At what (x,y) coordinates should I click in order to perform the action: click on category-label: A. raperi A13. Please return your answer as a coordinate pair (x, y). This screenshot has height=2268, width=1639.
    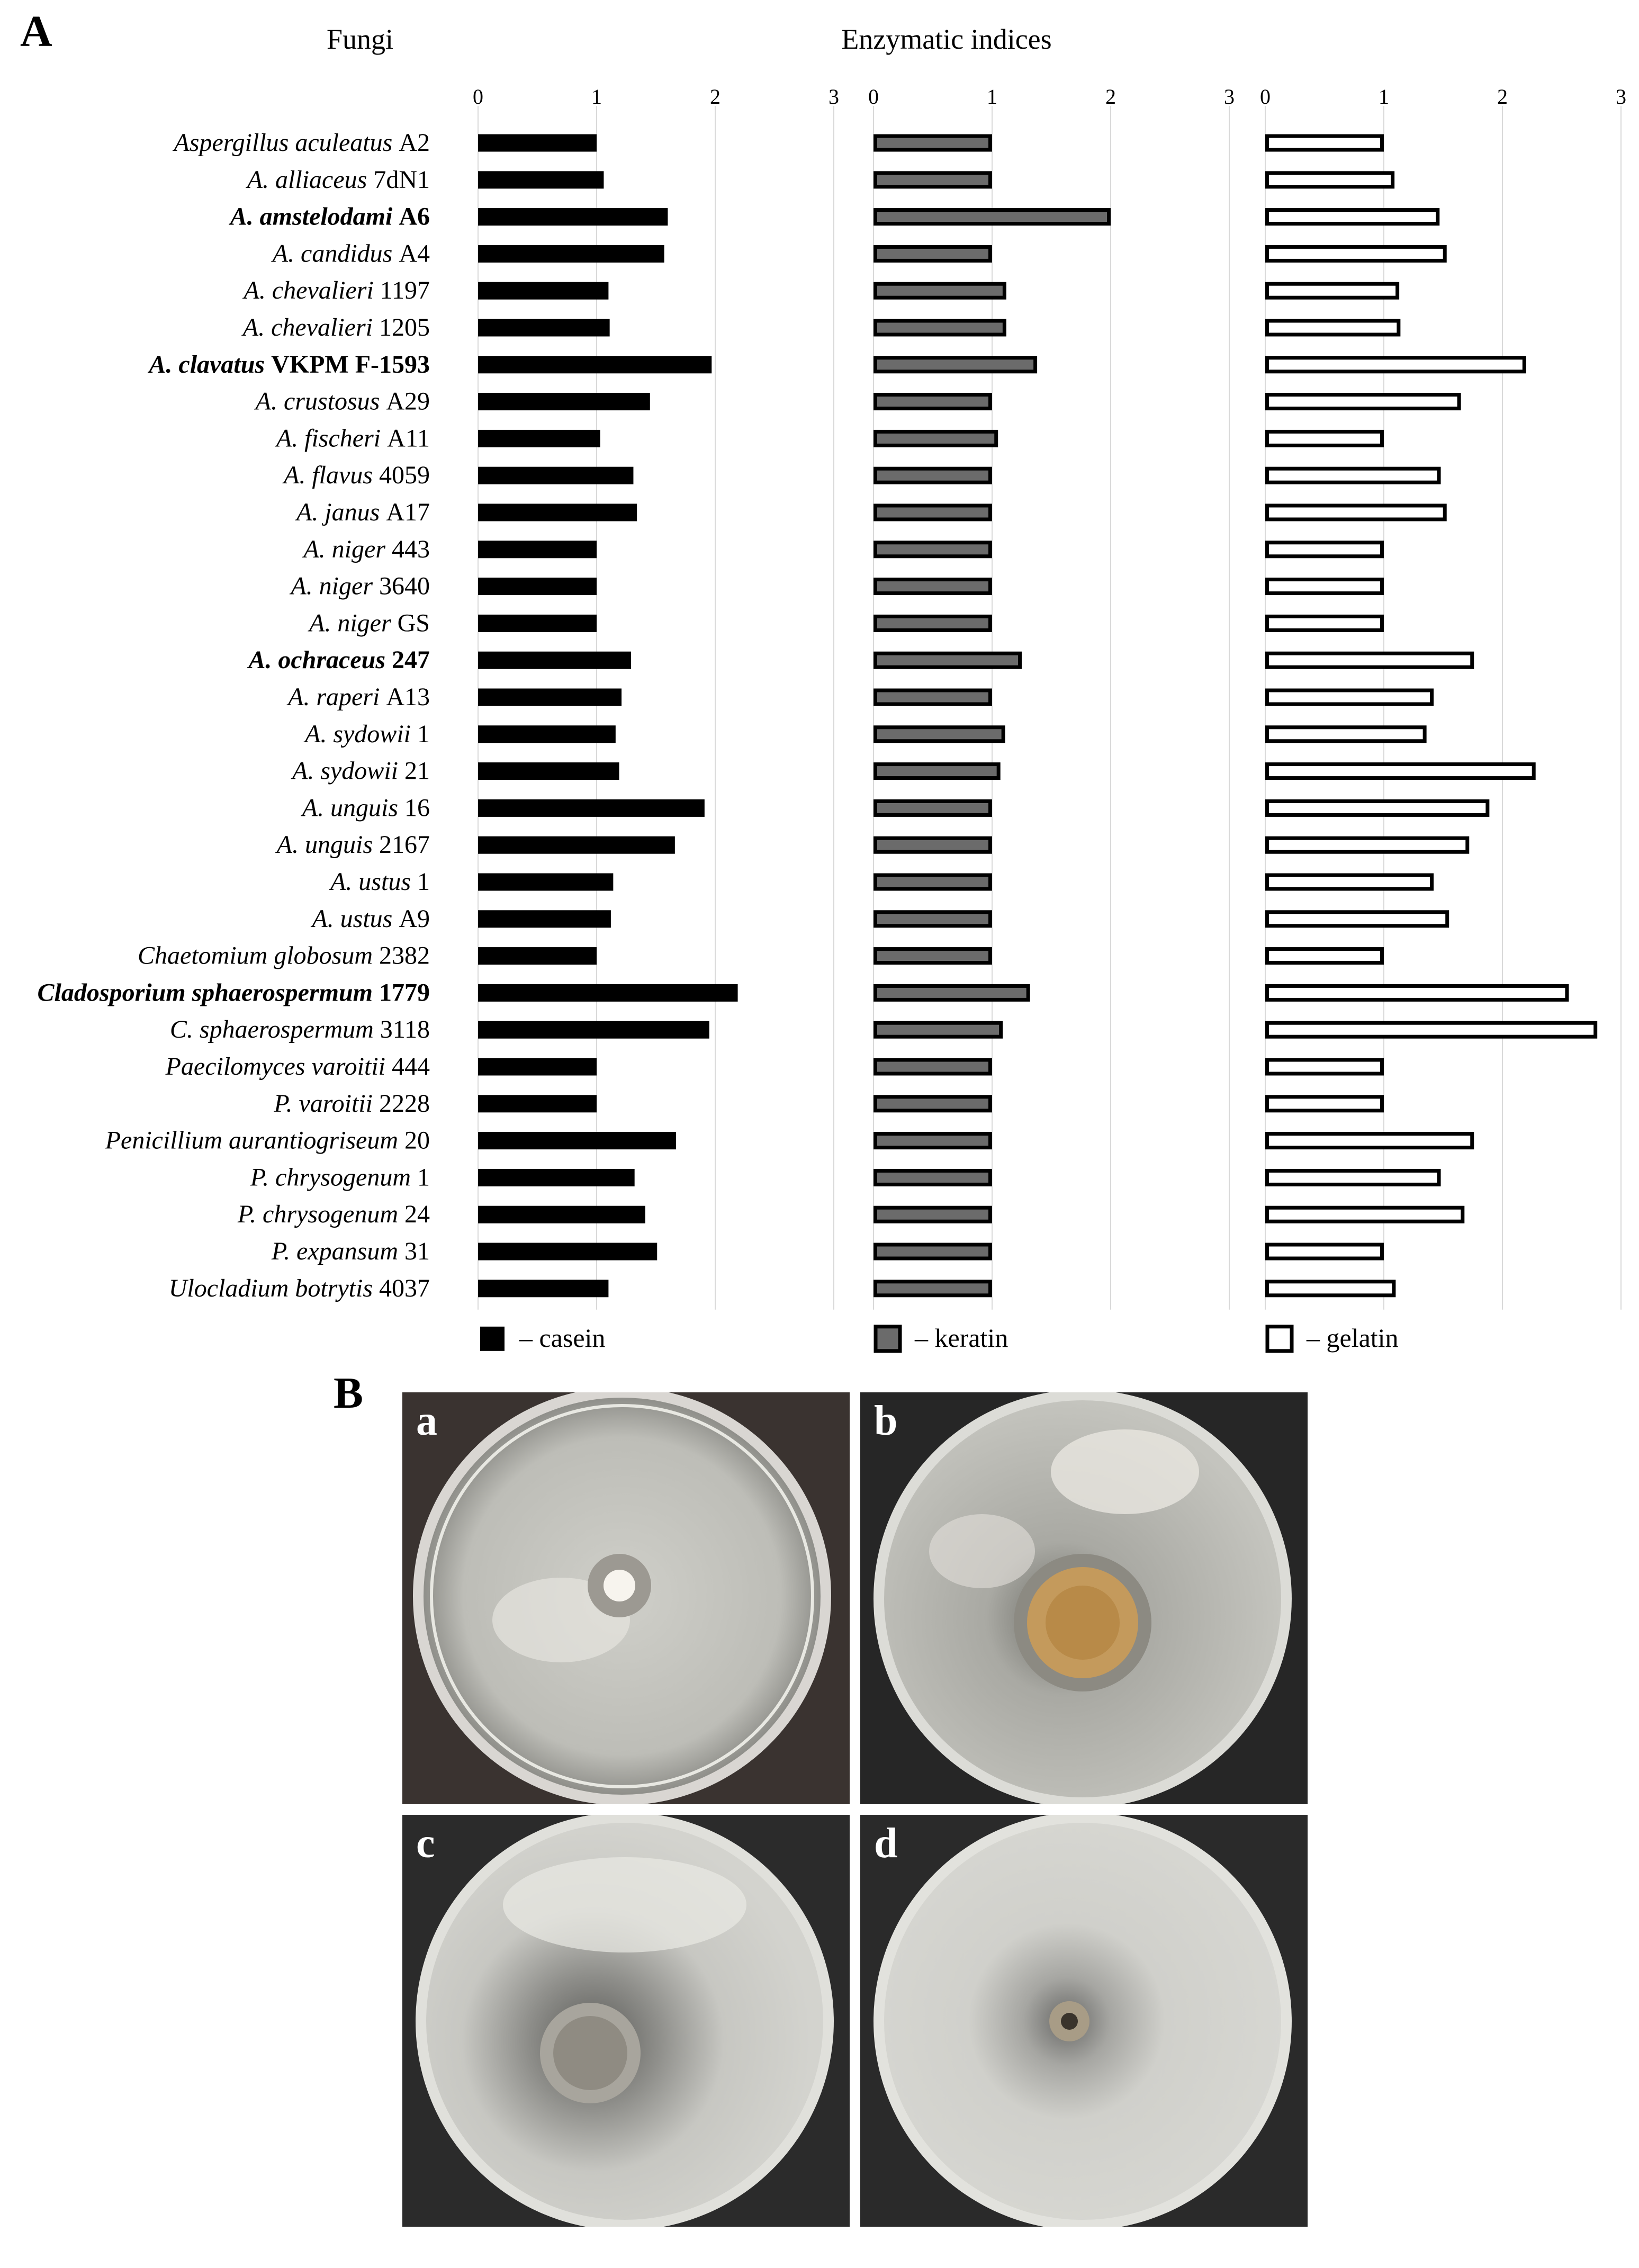
    Looking at the image, I should click on (358, 697).